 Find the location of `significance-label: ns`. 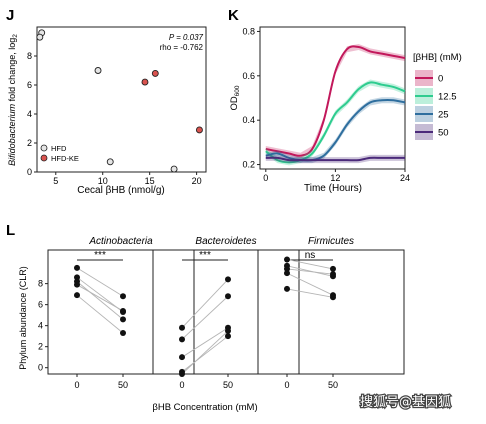

significance-label: ns is located at coordinates (310, 255).